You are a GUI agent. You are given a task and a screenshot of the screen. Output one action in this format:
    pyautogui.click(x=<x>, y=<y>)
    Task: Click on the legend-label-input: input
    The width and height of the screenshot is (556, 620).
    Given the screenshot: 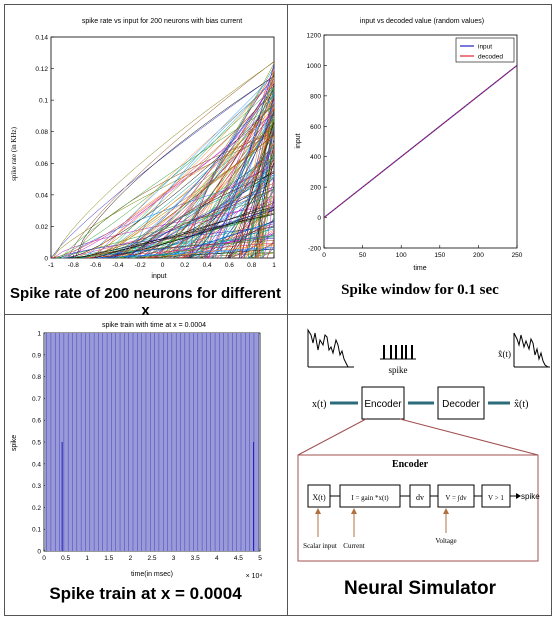 What is the action you would take?
    pyautogui.click(x=485, y=47)
    